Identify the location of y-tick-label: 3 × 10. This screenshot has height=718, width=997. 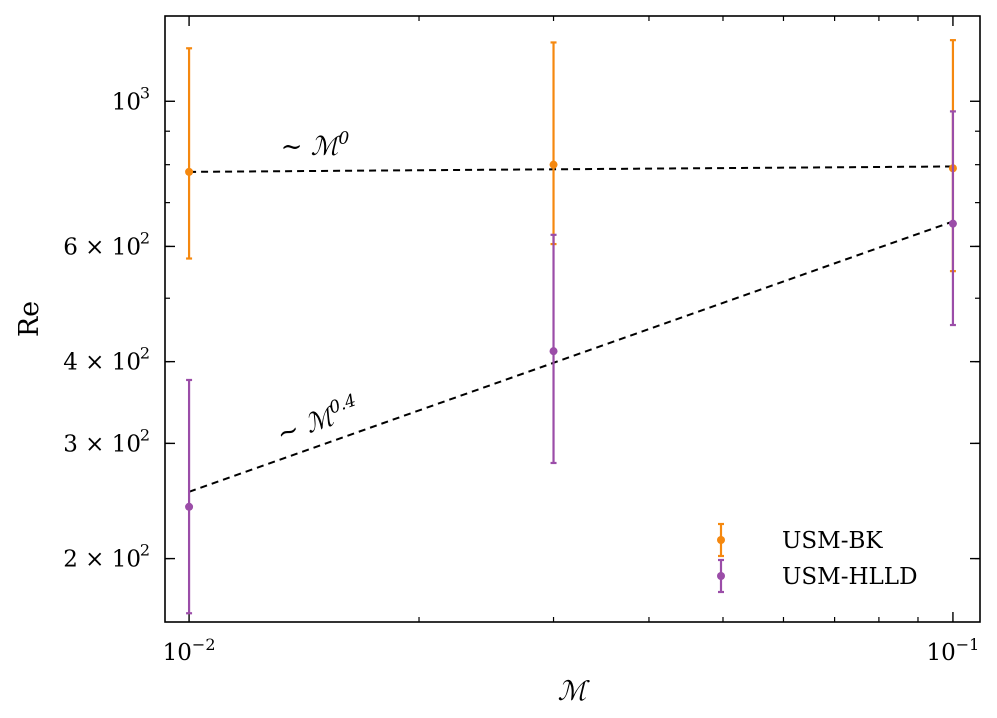
(102, 444).